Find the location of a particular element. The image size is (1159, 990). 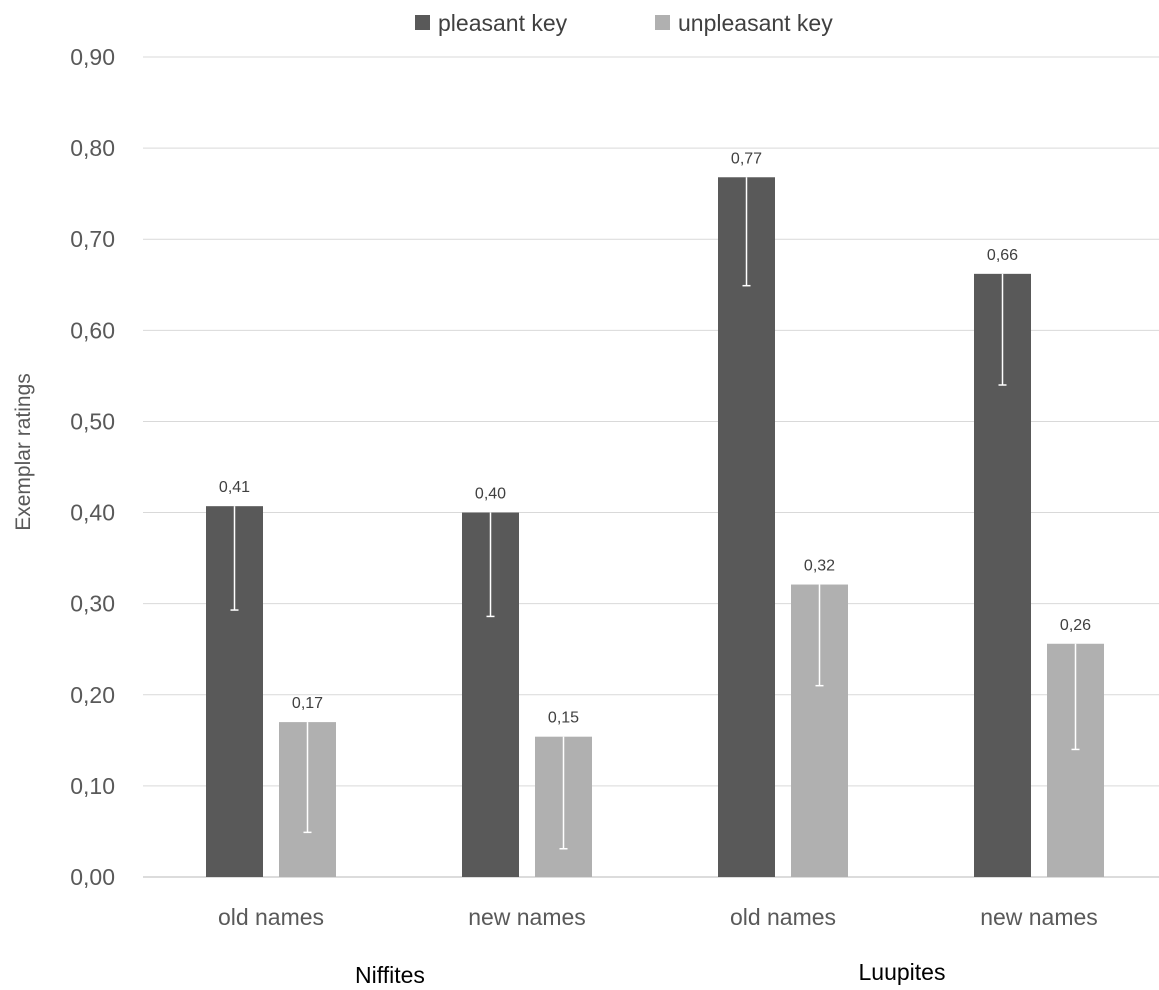

y-tick-label: 0,20 is located at coordinates (92, 695).